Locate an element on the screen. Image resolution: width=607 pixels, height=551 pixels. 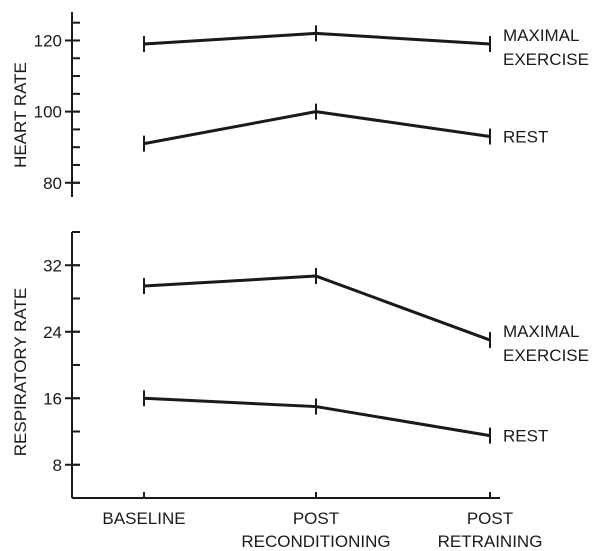
y-axis-title: HEART RATE is located at coordinates (20, 115).